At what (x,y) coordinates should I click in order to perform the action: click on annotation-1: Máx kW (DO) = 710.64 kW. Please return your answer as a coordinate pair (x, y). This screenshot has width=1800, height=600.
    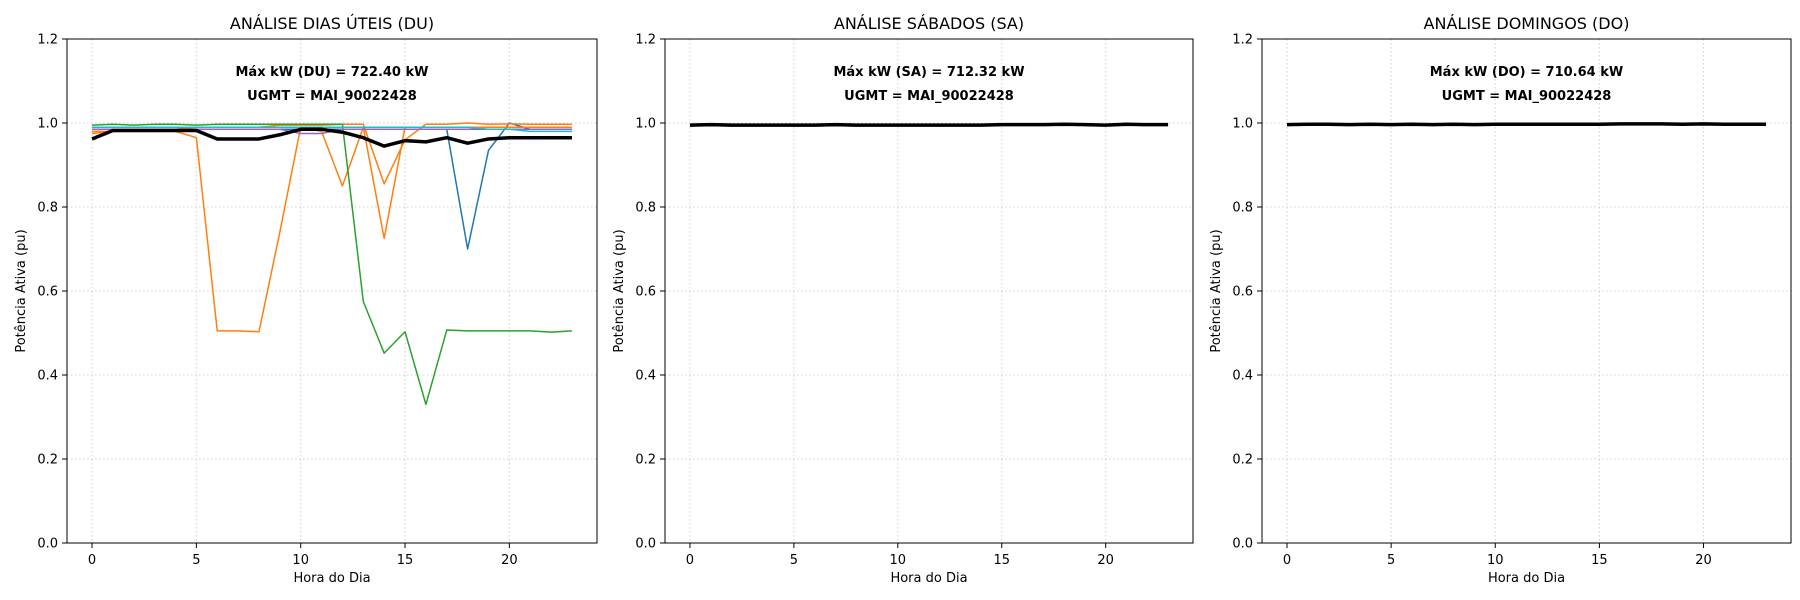
    Looking at the image, I should click on (1526, 72).